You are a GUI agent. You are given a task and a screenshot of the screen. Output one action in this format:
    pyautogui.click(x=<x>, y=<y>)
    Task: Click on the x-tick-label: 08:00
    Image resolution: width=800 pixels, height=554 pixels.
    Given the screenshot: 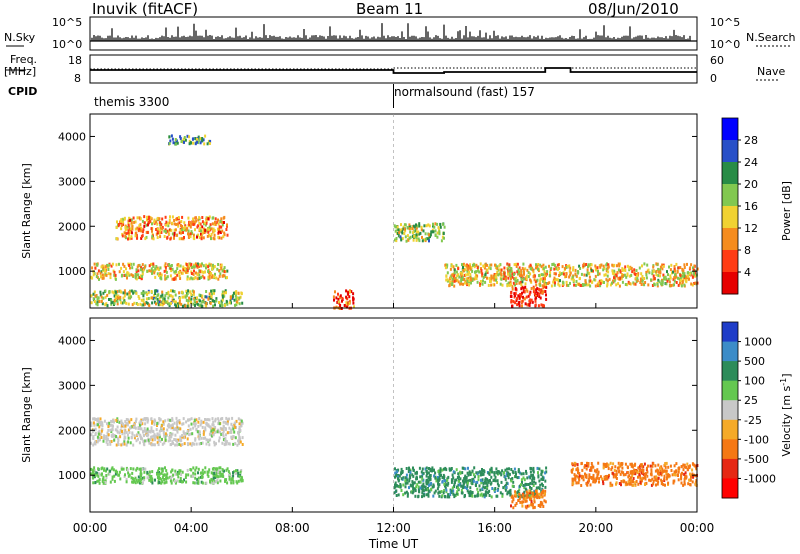 What is the action you would take?
    pyautogui.click(x=292, y=528)
    